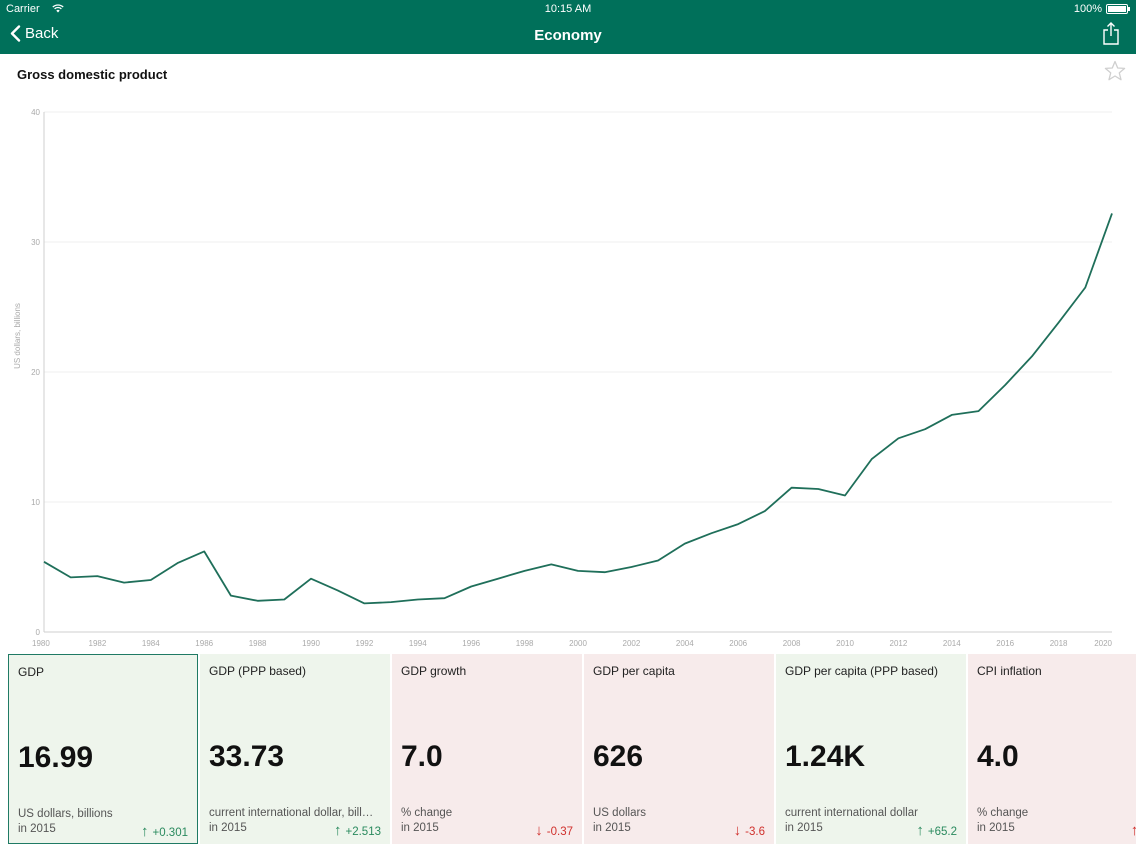 This screenshot has width=1136, height=852. I want to click on status-time: 10:15 AM, so click(568, 9).